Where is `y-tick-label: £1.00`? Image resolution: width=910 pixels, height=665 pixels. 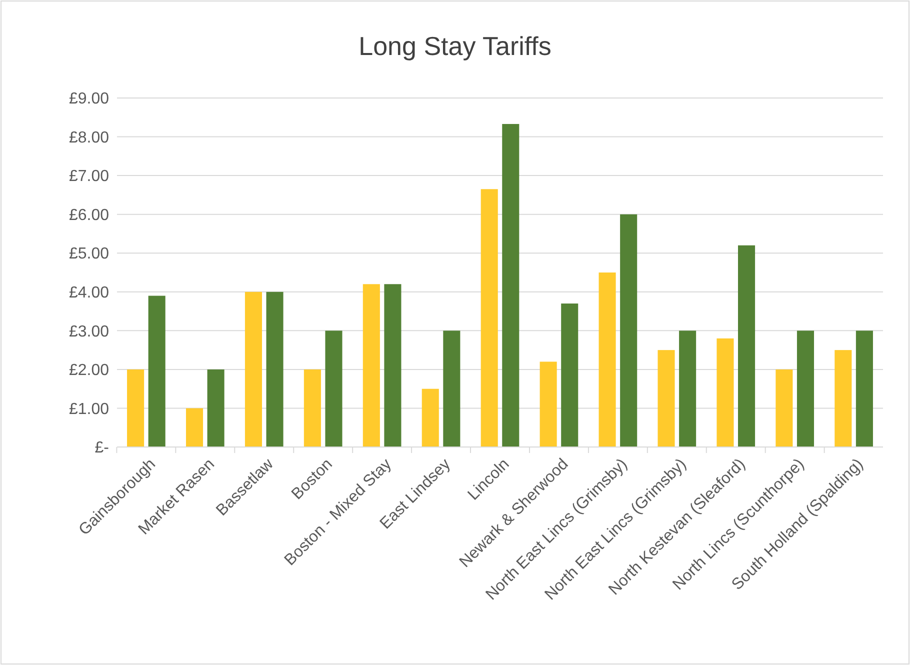 y-tick-label: £1.00 is located at coordinates (89, 409).